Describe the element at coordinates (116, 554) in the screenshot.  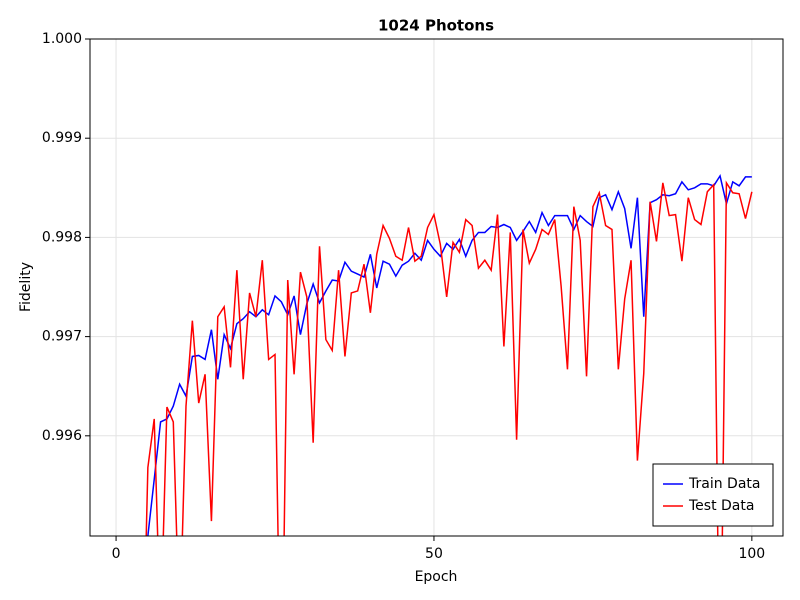
I see `x-tick-label: 0` at that location.